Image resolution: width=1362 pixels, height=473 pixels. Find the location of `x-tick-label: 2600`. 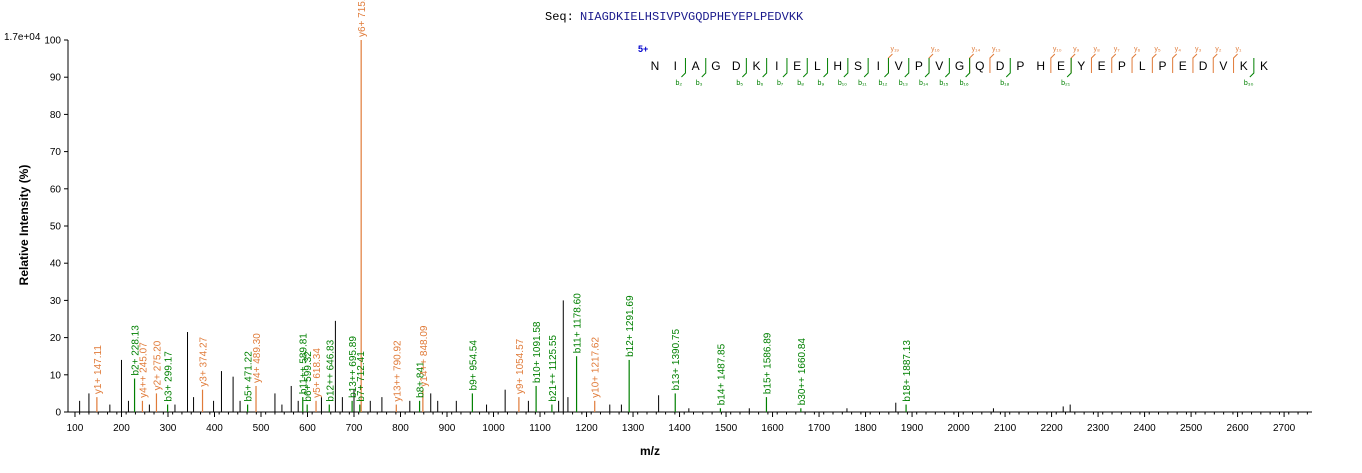

x-tick-label: 2600 is located at coordinates (1237, 428).